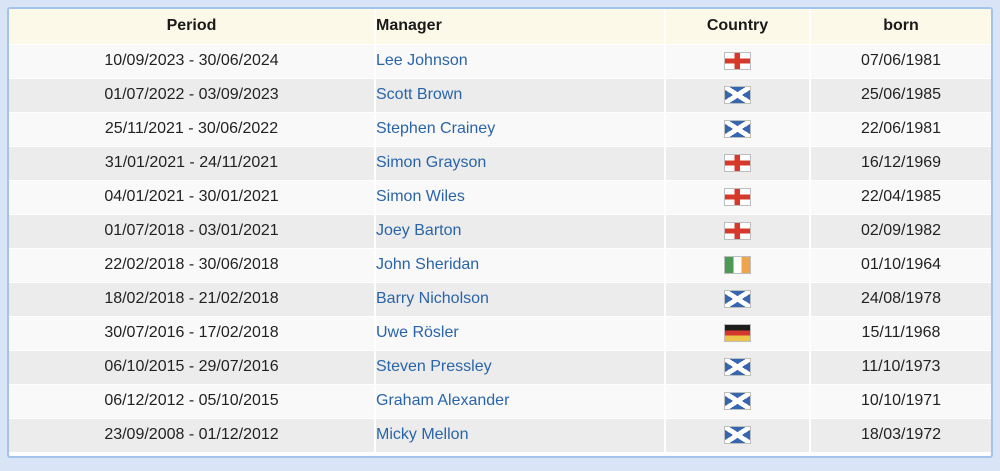 The width and height of the screenshot is (1000, 471). I want to click on manager-link: Simon Grayson, so click(431, 162).